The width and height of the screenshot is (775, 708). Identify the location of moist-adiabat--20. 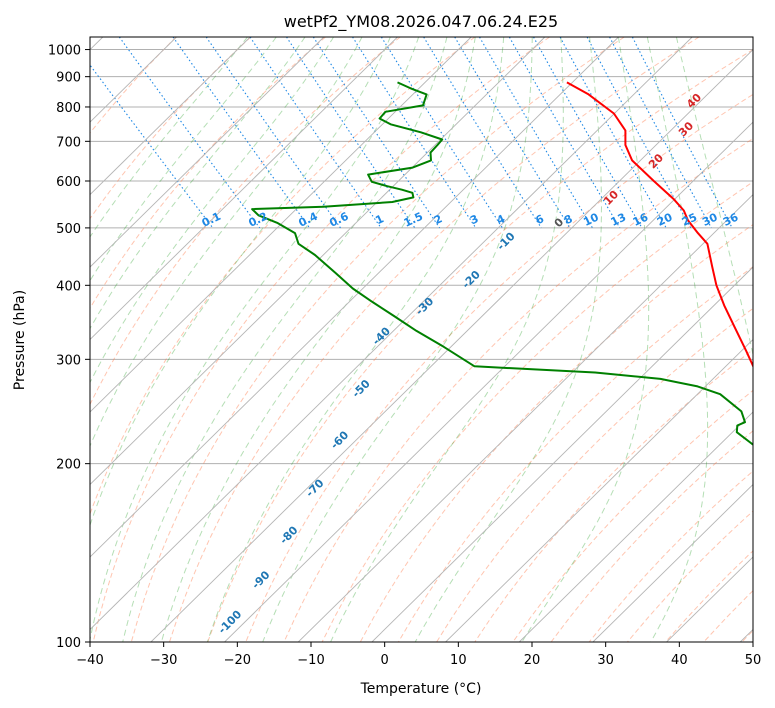
(169, 137).